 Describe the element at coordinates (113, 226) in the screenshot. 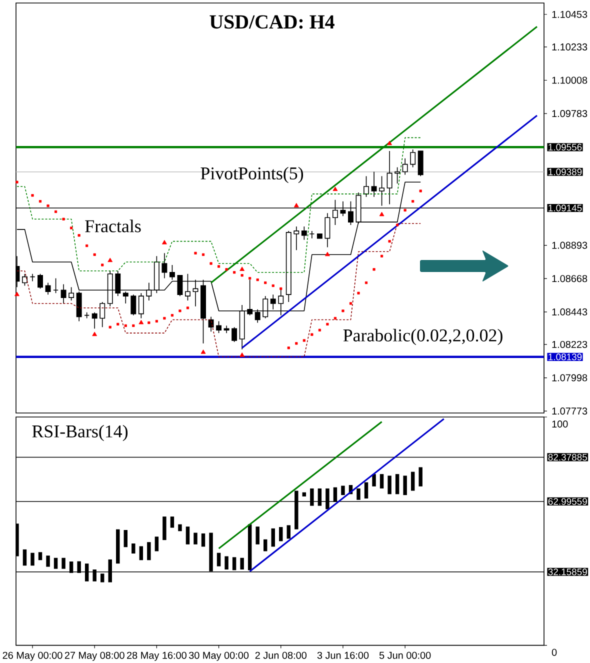

I see `annotation: Fractals` at that location.